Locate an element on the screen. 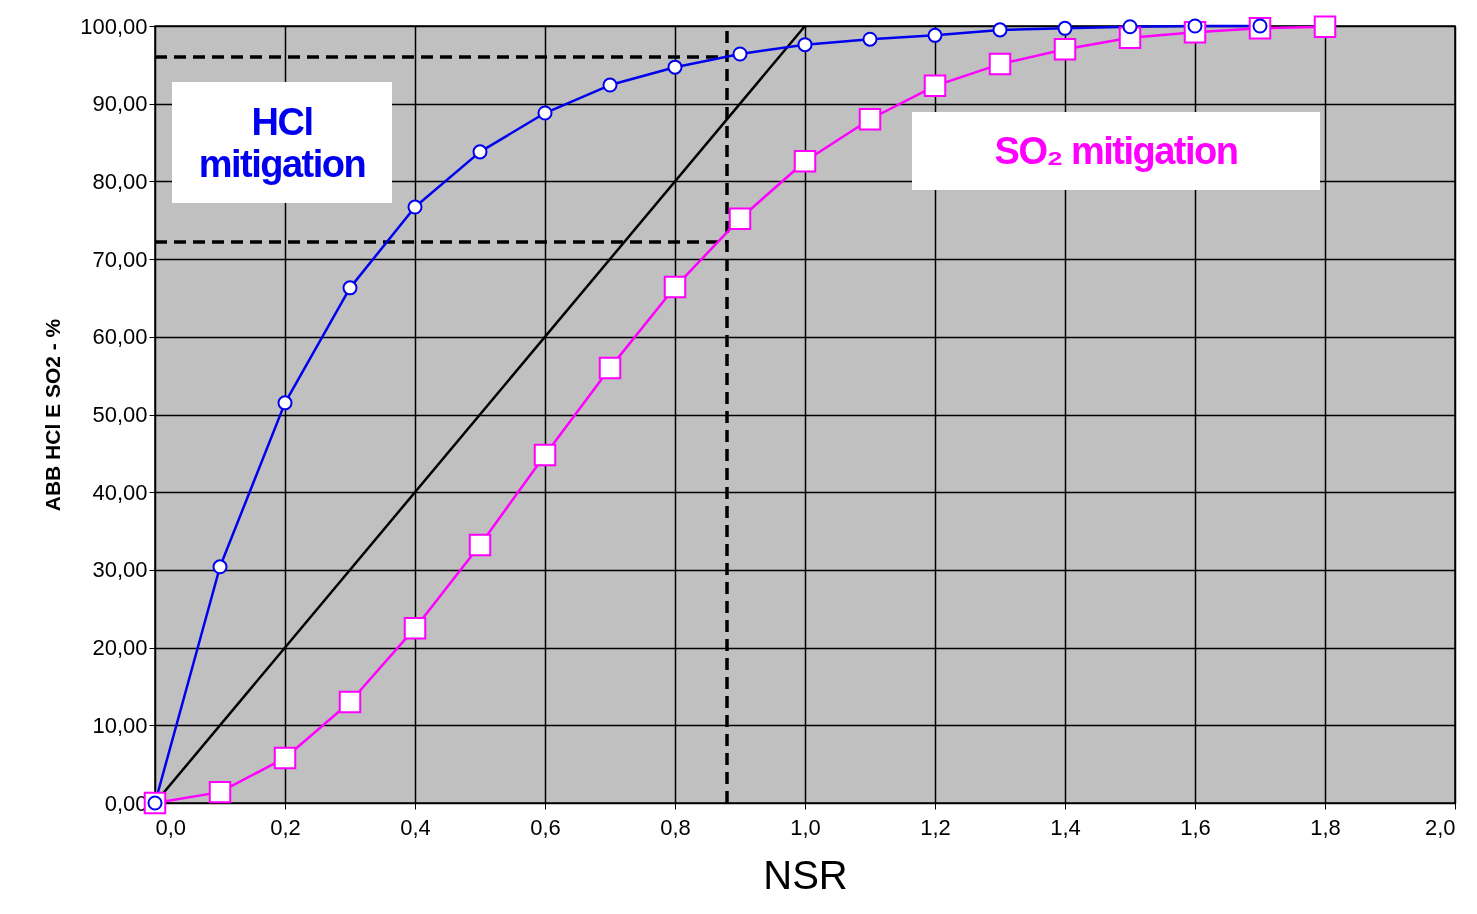  y-tick-label: 60,00 is located at coordinates (120, 337).